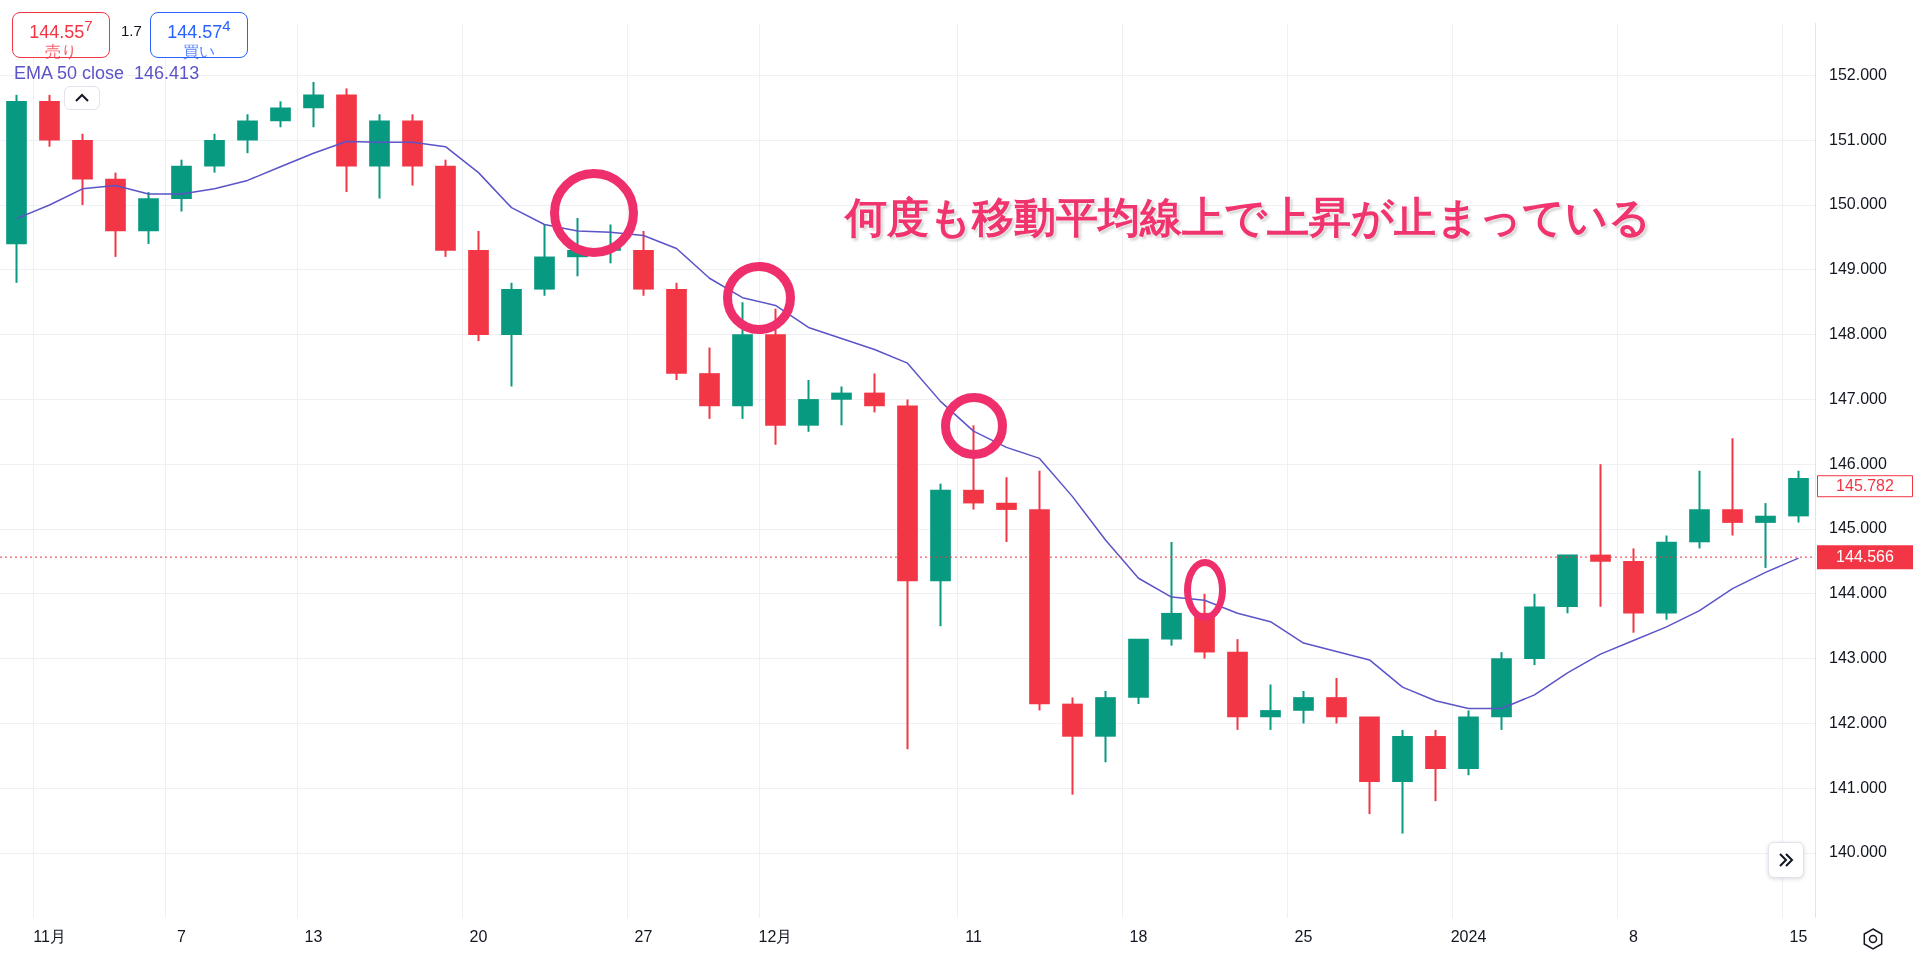 The height and width of the screenshot is (957, 1920). What do you see at coordinates (61, 29) in the screenshot?
I see `annotation: 144.55$^{7}$` at bounding box center [61, 29].